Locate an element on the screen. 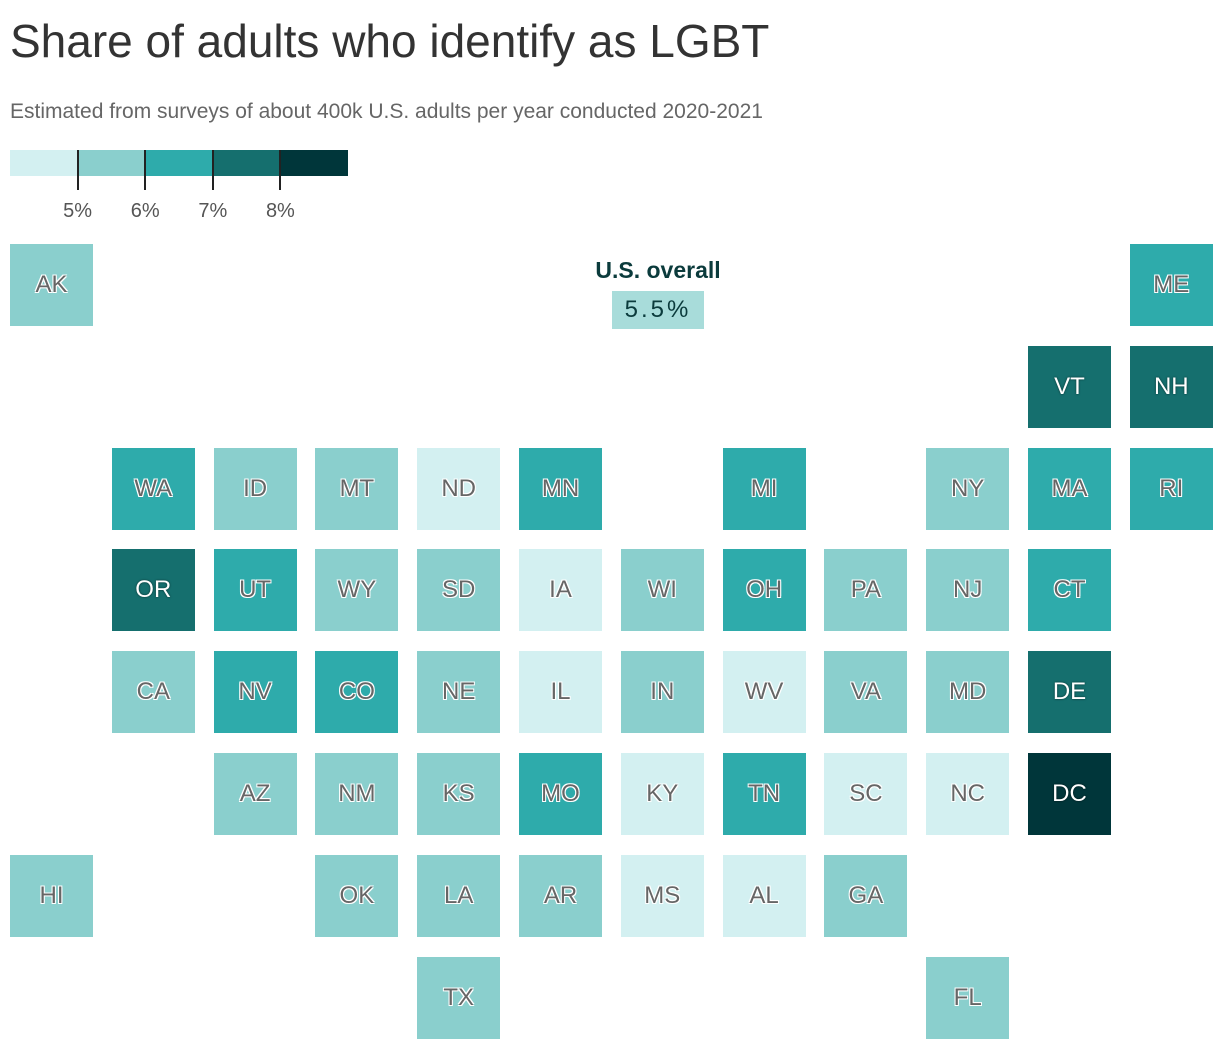  state-tile-sd: SD is located at coordinates (459, 590).